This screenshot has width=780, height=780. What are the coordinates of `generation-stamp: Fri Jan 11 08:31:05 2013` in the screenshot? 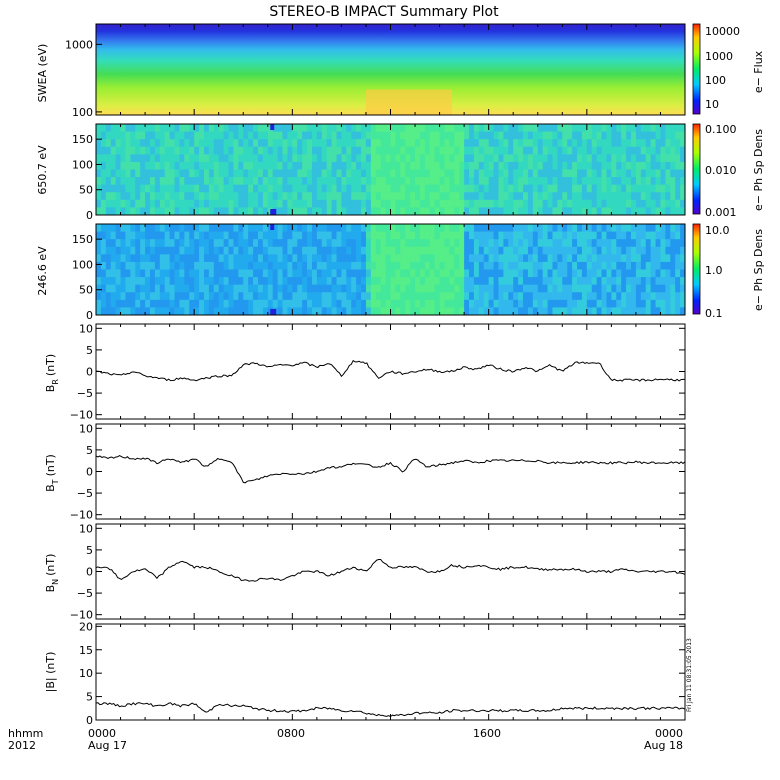 It's located at (689, 675).